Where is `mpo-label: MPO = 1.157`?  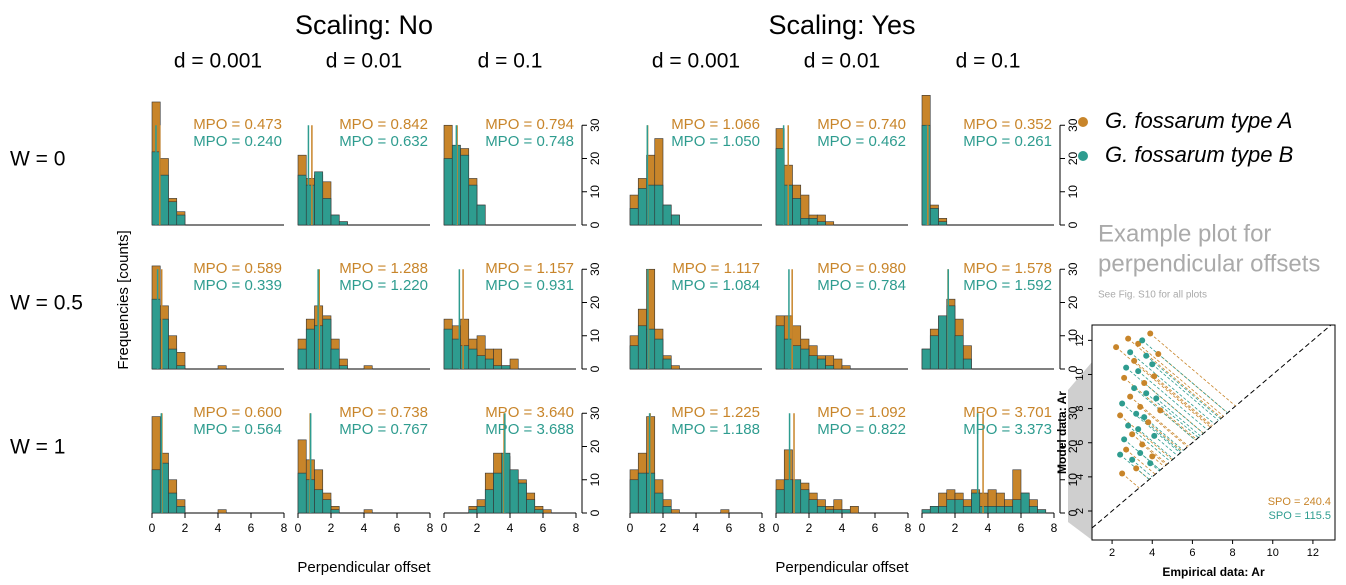 mpo-label: MPO = 1.157 is located at coordinates (529, 268).